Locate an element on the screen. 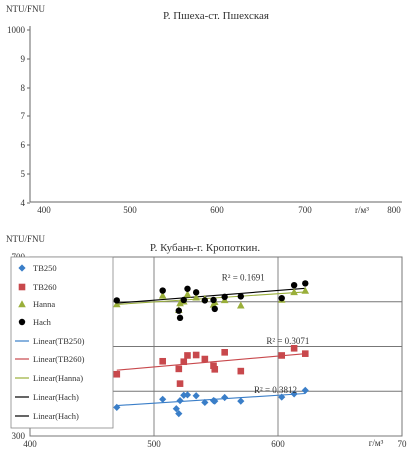 This screenshot has width=410, height=451. legend-label: Hach is located at coordinates (42, 322).